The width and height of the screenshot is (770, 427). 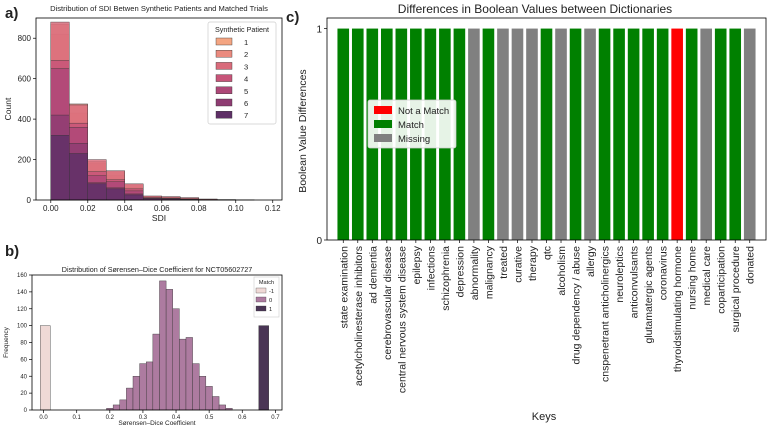 What do you see at coordinates (635, 282) in the screenshot?
I see `chart-c-xtick-label: anticonvulsants` at bounding box center [635, 282].